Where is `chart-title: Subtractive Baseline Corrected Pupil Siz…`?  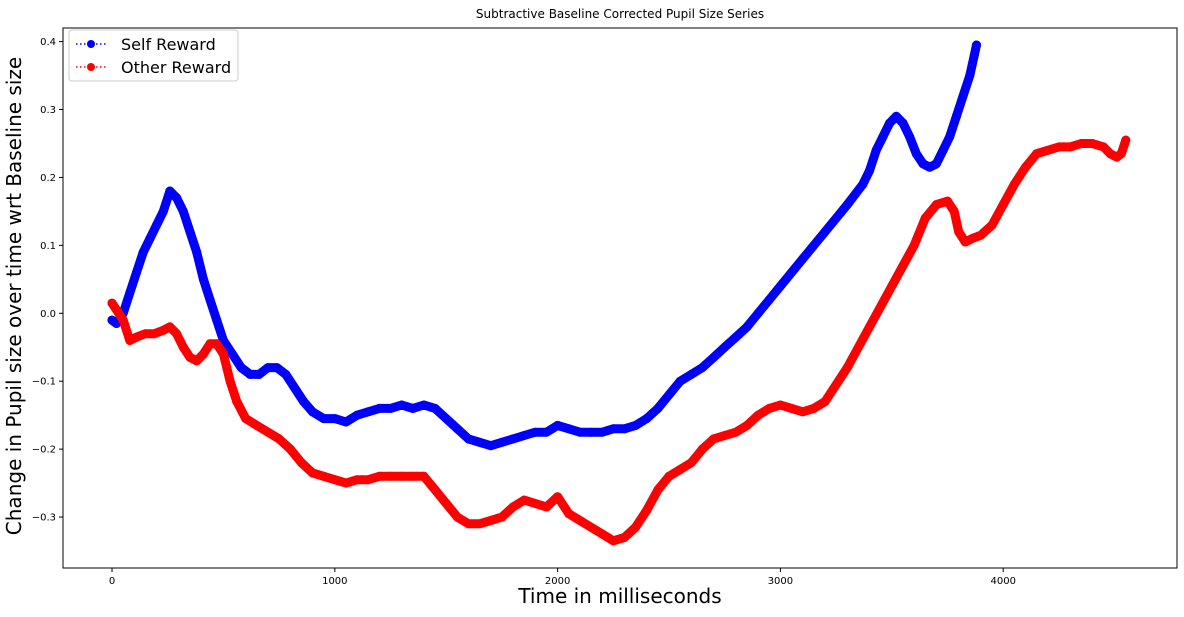
chart-title: Subtractive Baseline Corrected Pupil Siz… is located at coordinates (620, 14).